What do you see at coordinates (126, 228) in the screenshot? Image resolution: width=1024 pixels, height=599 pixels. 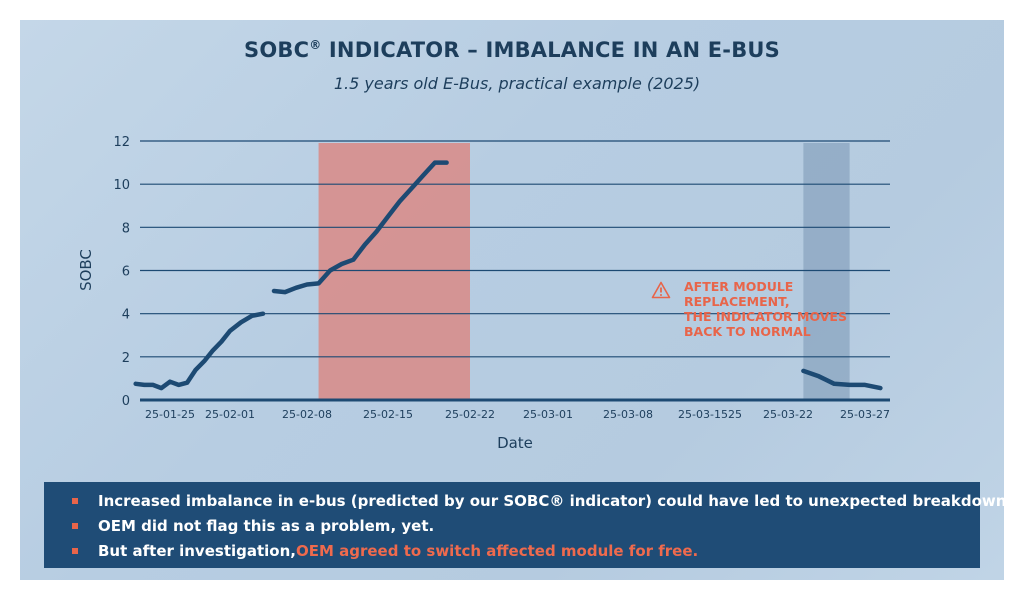 I see `y-tick-label: 8` at bounding box center [126, 228].